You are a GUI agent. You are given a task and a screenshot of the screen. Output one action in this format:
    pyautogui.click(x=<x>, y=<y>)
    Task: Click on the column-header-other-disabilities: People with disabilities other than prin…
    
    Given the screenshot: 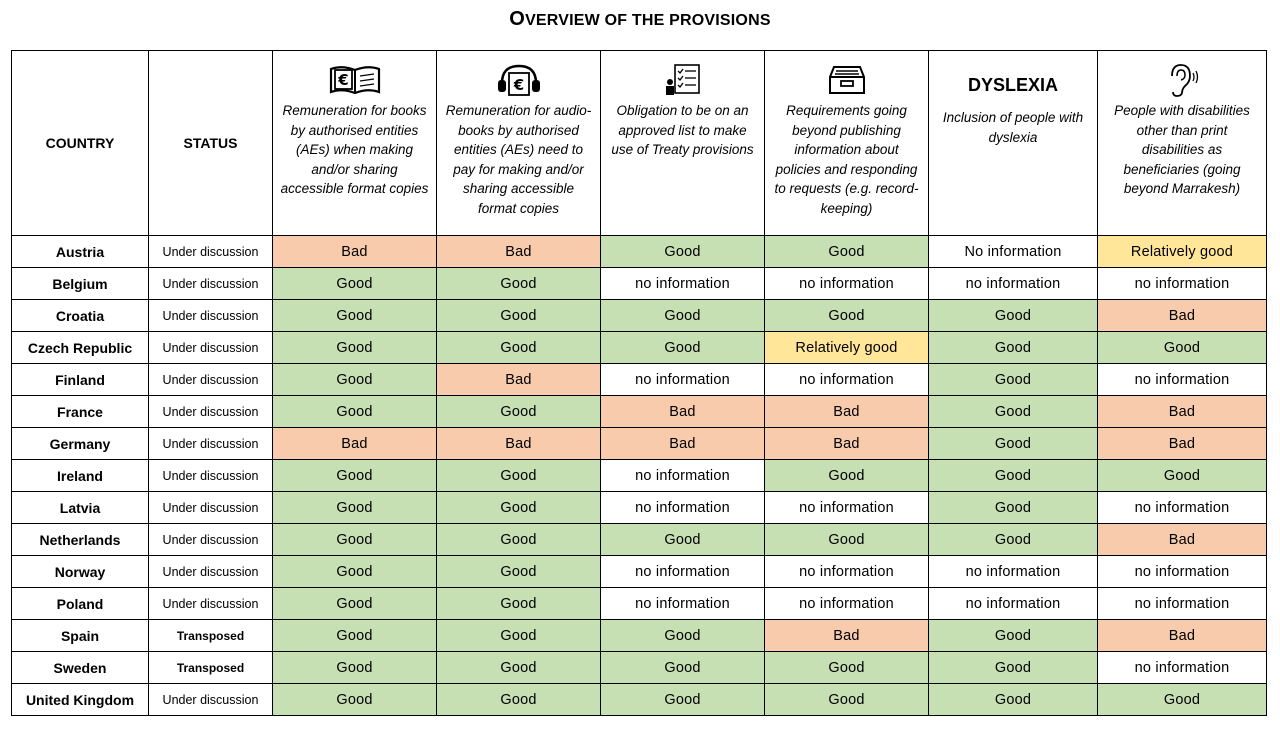 What is the action you would take?
    pyautogui.click(x=1182, y=143)
    